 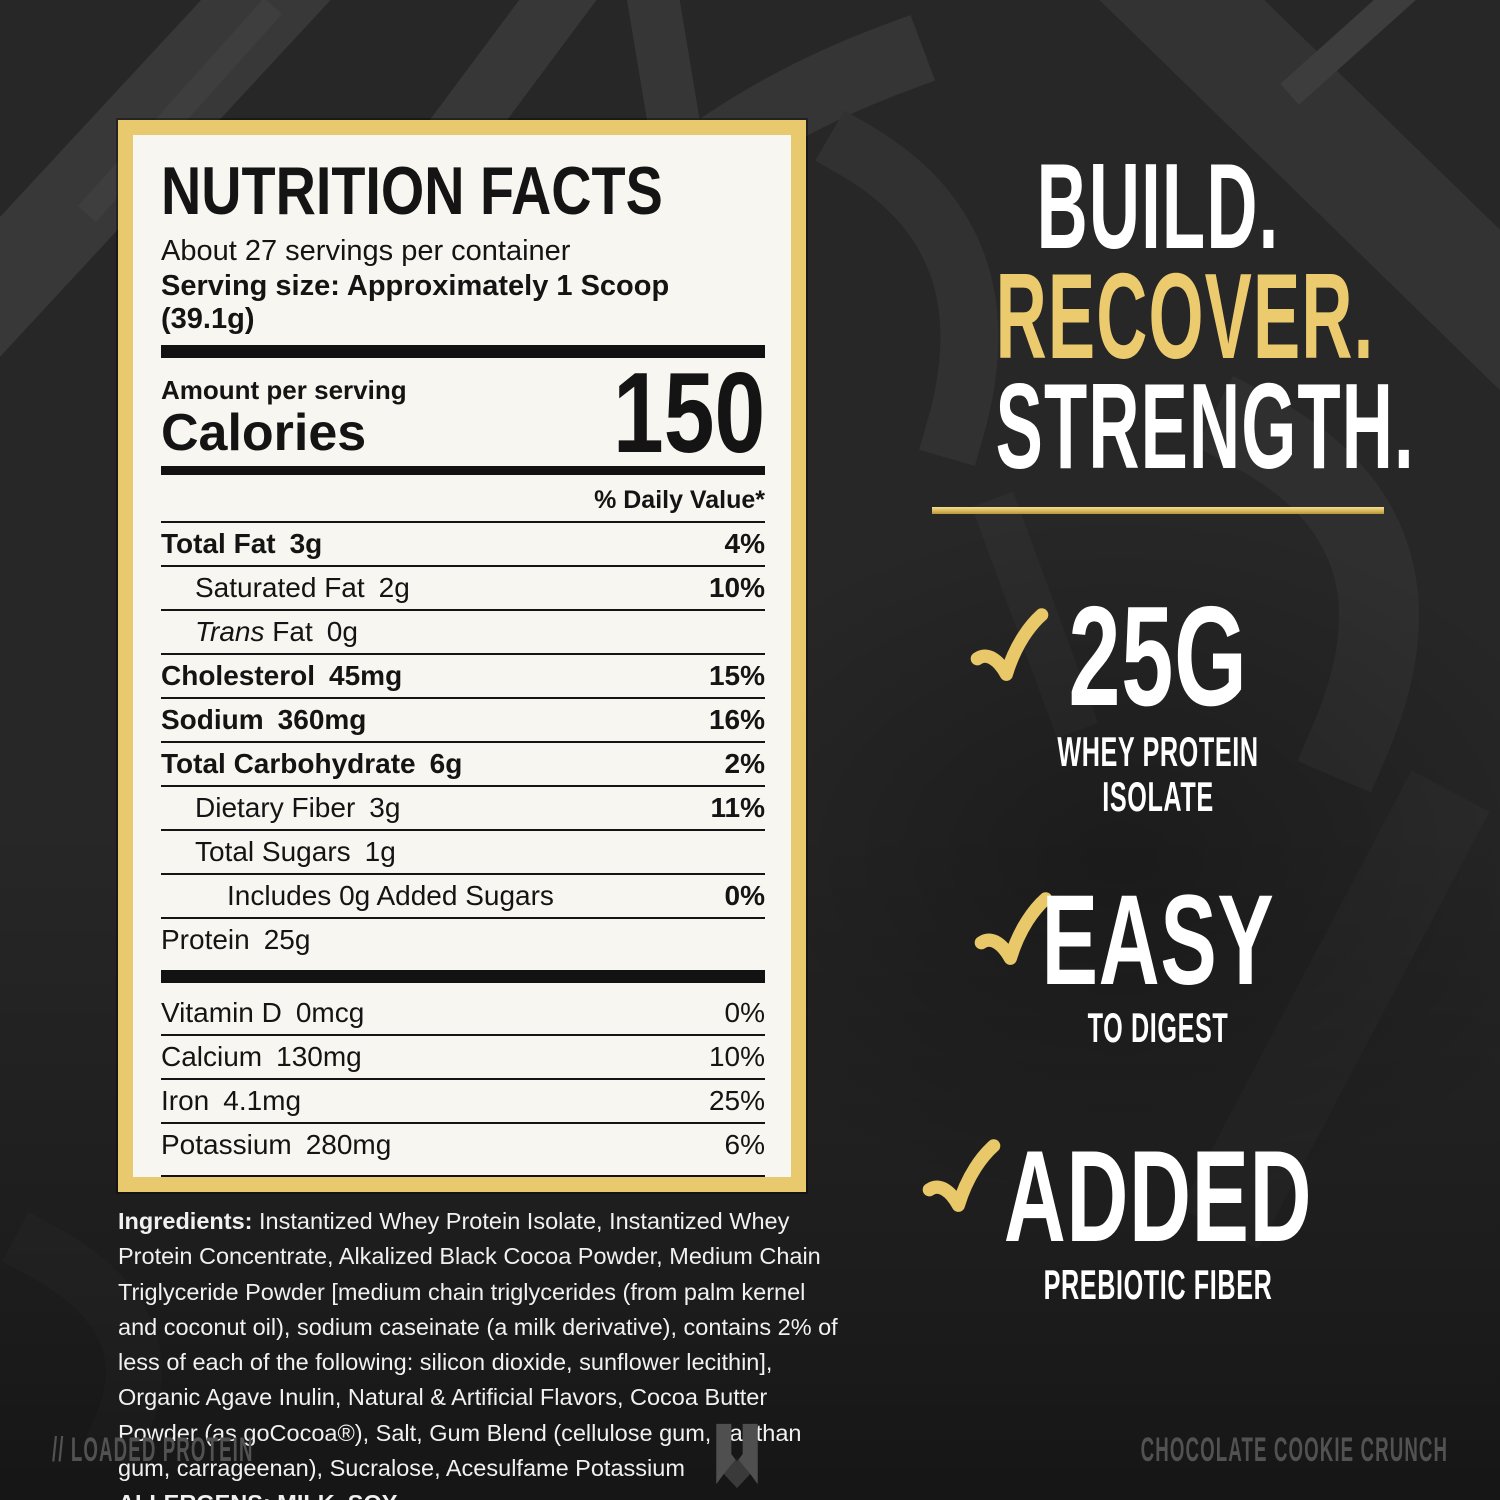 I want to click on feature-value: ADDED, so click(x=1158, y=1195).